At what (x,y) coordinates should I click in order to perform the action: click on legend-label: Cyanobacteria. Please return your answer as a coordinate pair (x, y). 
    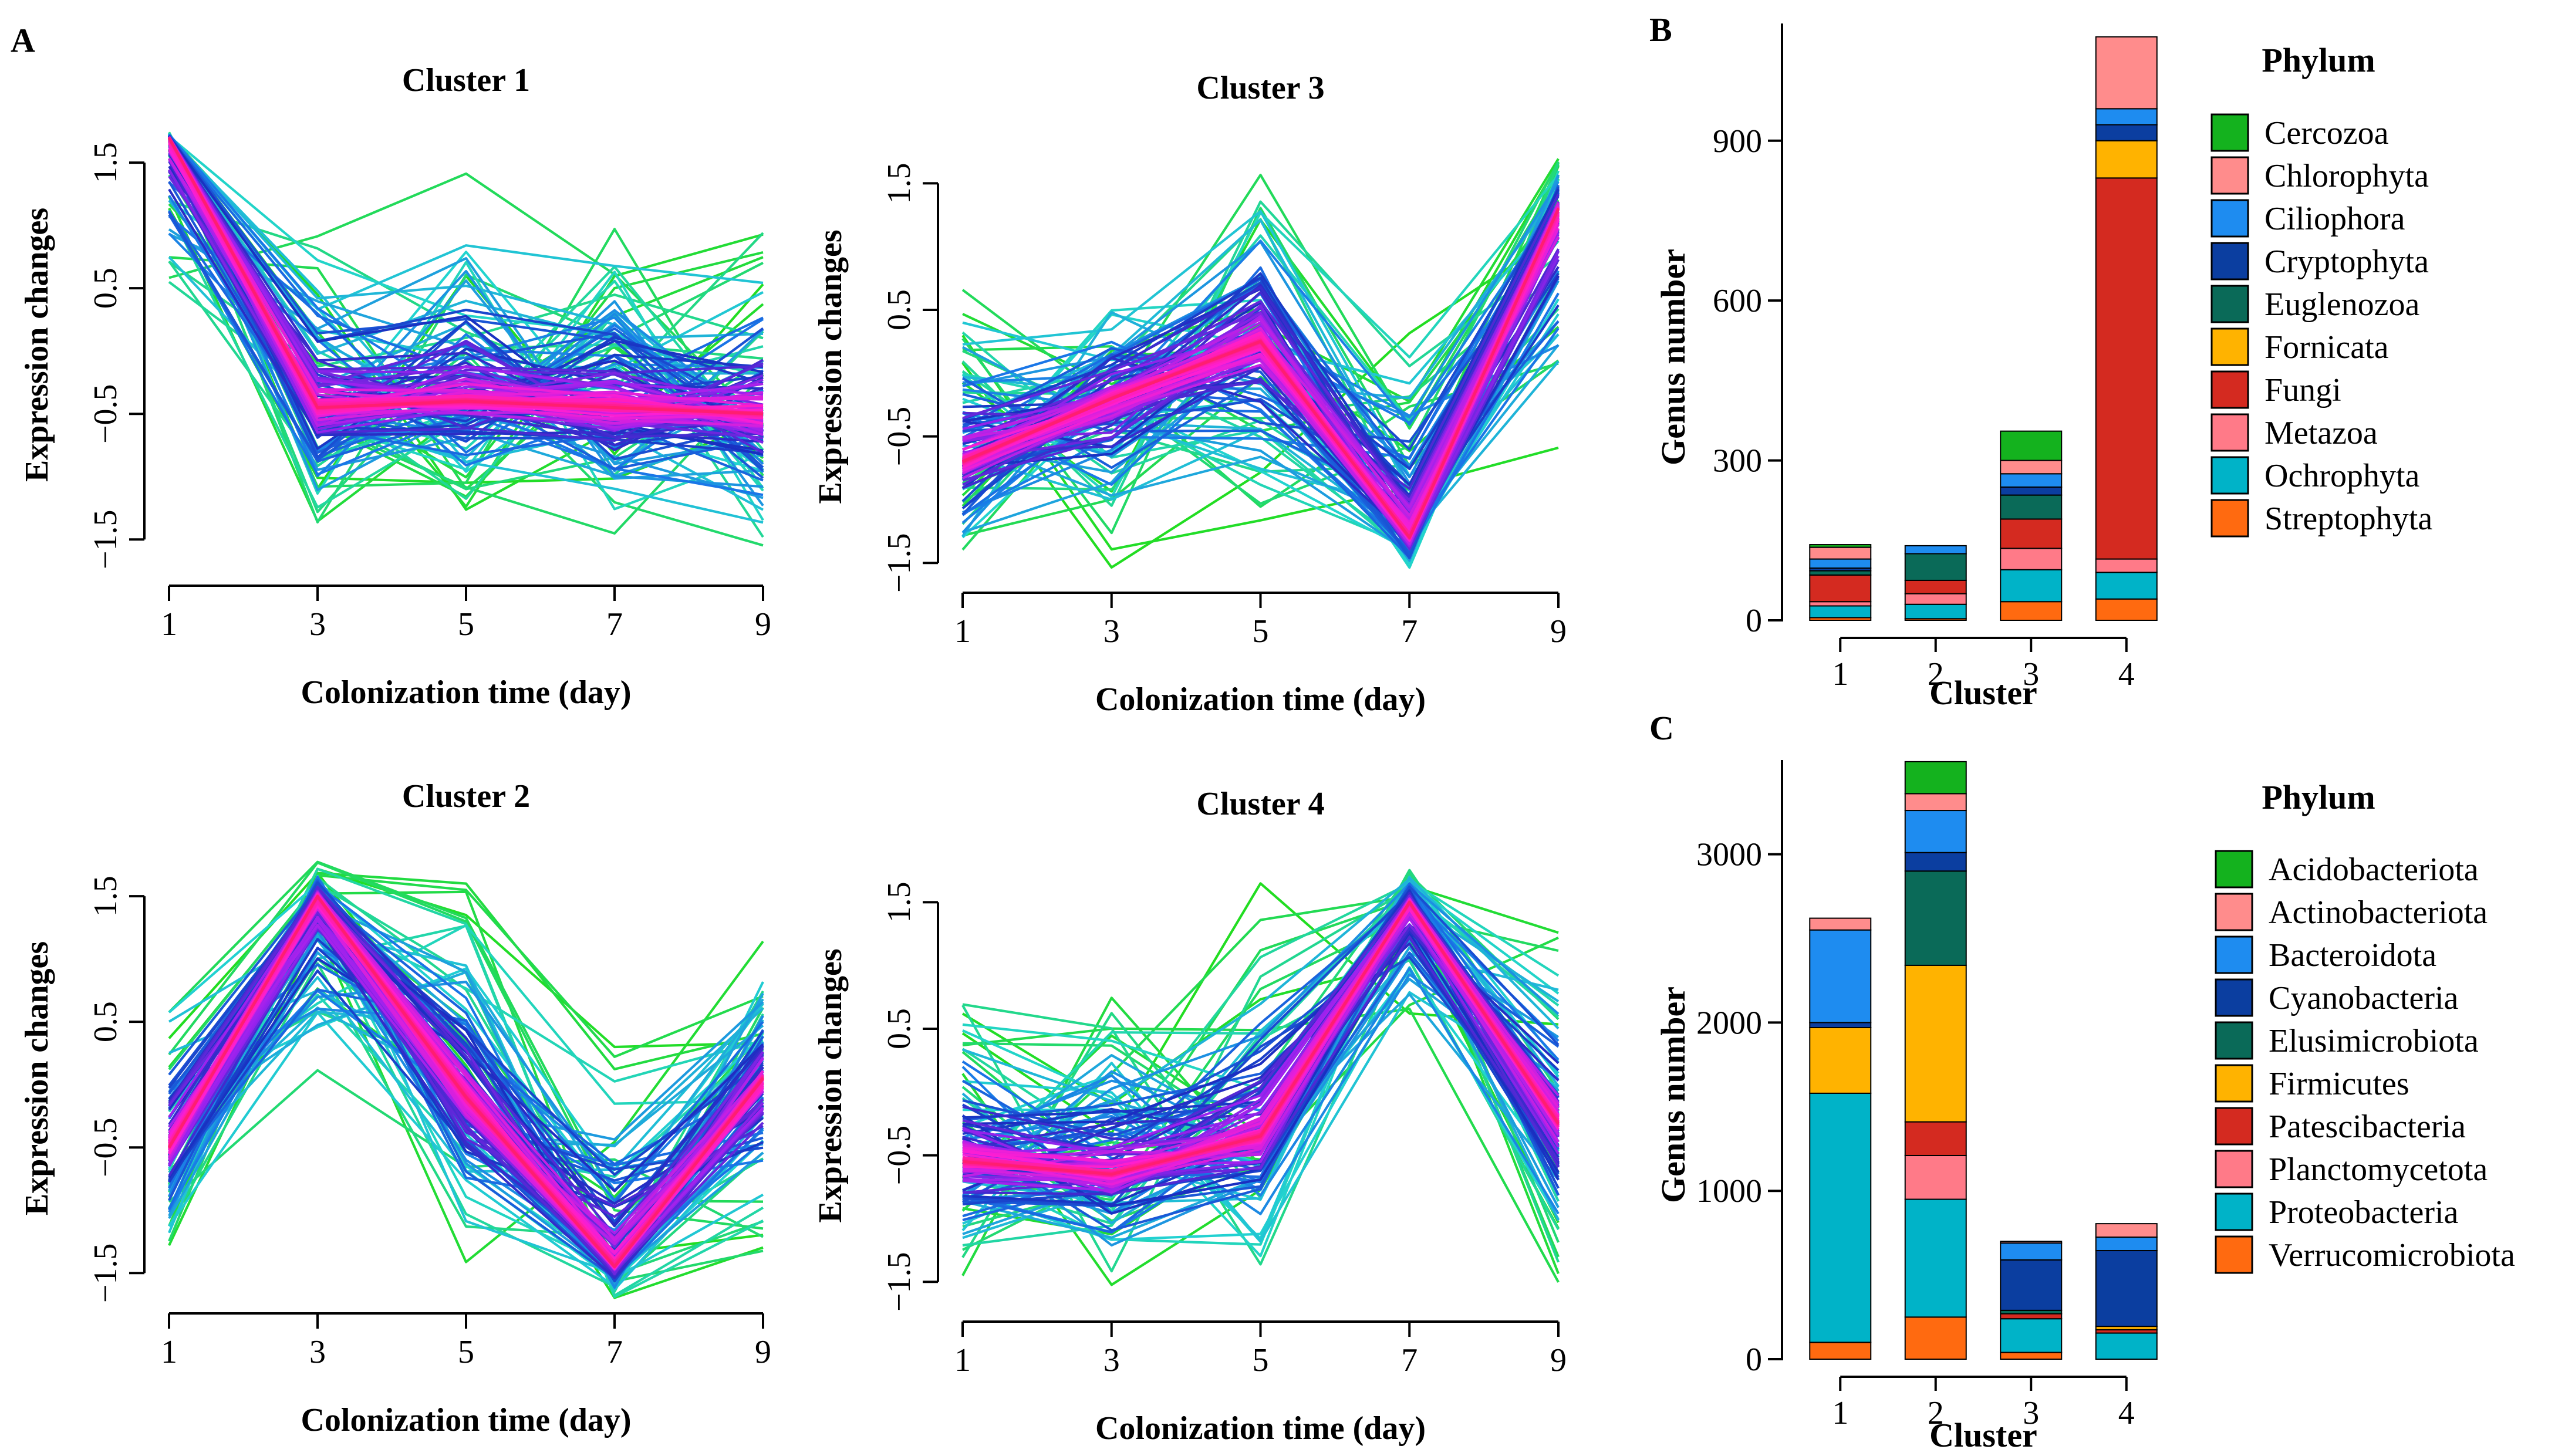
    Looking at the image, I should click on (2364, 998).